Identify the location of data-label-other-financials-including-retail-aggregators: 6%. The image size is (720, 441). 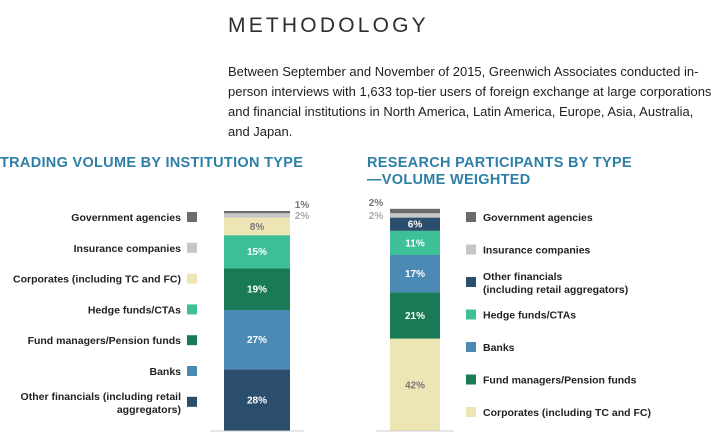
(415, 225).